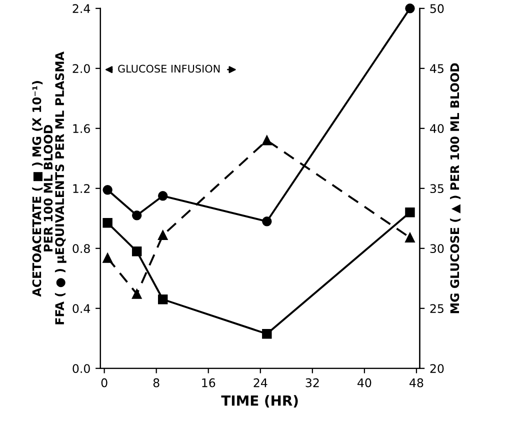  What do you see at coordinates (81, 8) in the screenshot?
I see `y-tick-label: 2.4` at bounding box center [81, 8].